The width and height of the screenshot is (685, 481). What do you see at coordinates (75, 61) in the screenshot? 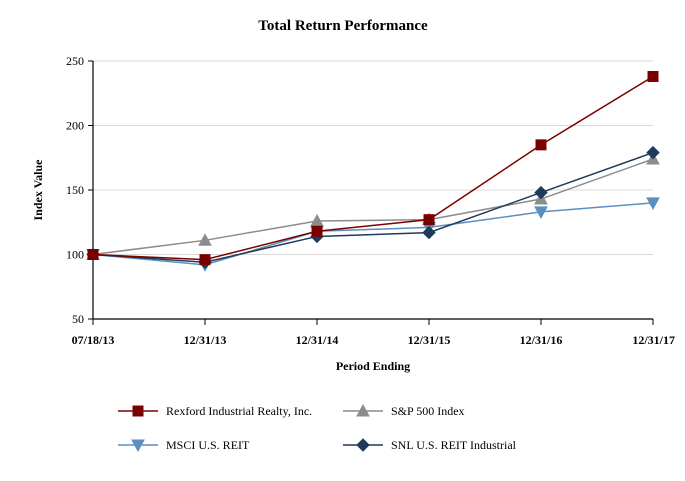
I see `y-tick-label: 250` at bounding box center [75, 61].